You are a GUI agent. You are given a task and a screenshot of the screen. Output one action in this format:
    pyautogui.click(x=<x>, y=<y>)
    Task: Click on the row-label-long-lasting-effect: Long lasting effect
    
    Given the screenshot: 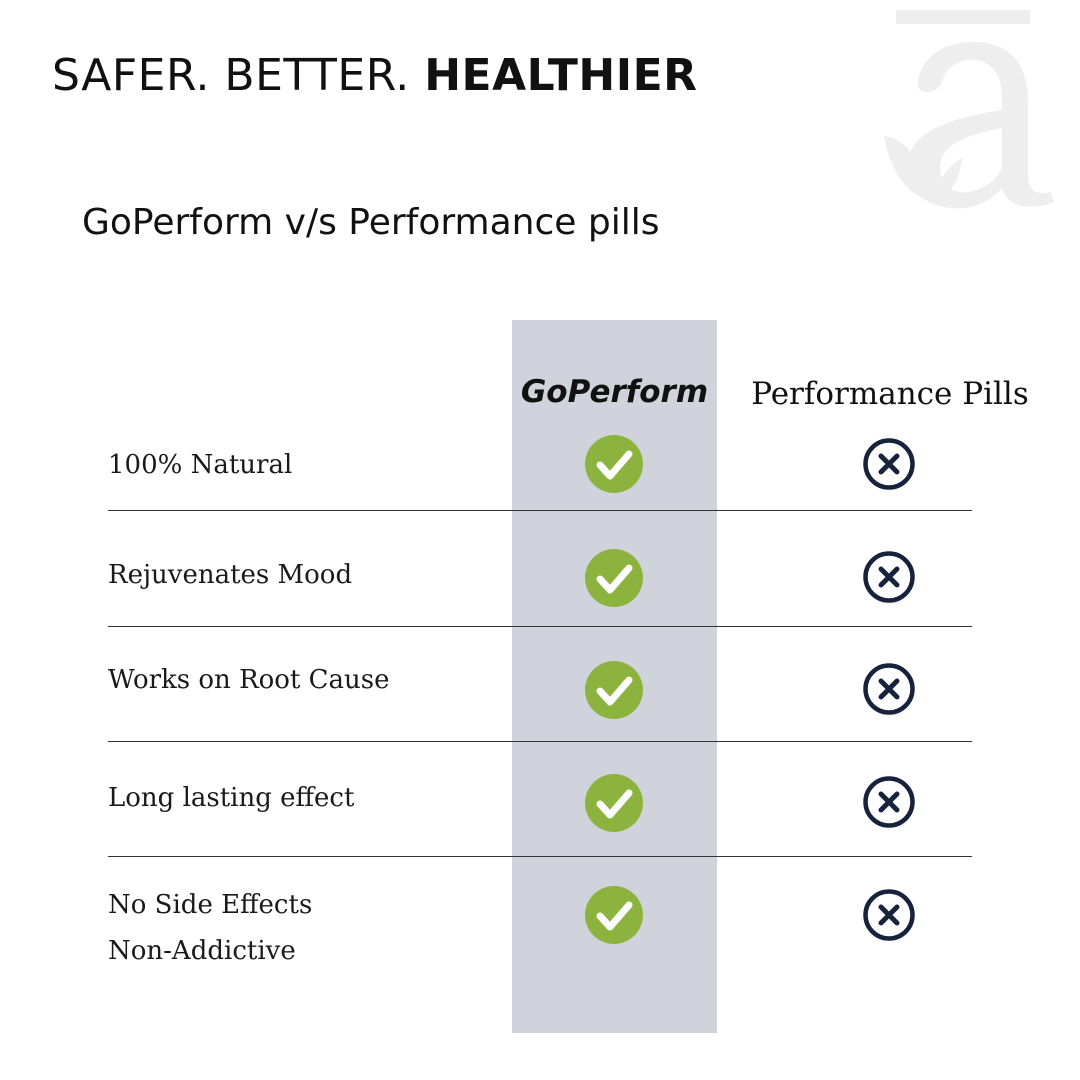 What is the action you would take?
    pyautogui.click(x=231, y=798)
    